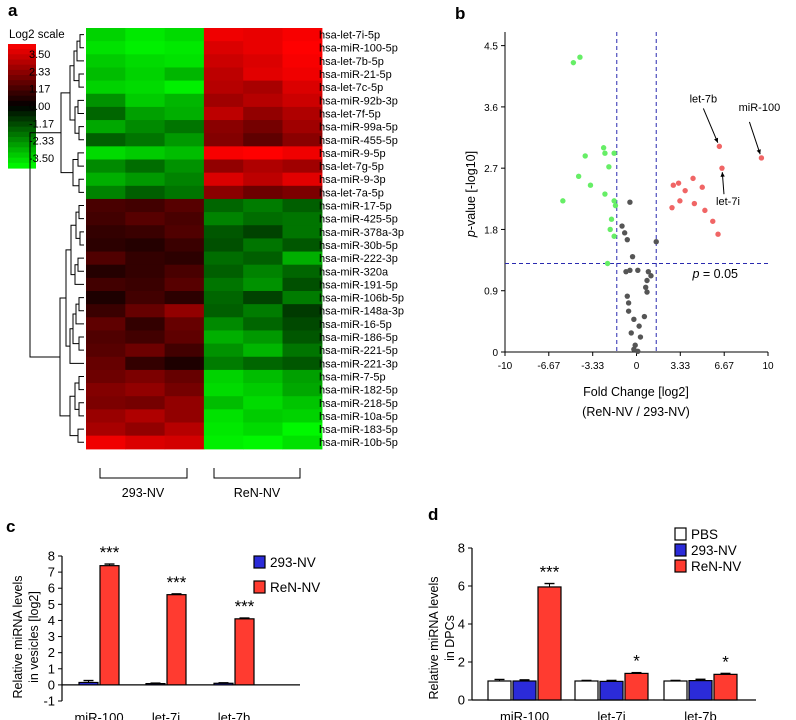 The height and width of the screenshot is (720, 796). What do you see at coordinates (10, 526) in the screenshot?
I see `panel-letter-c: c` at bounding box center [10, 526].